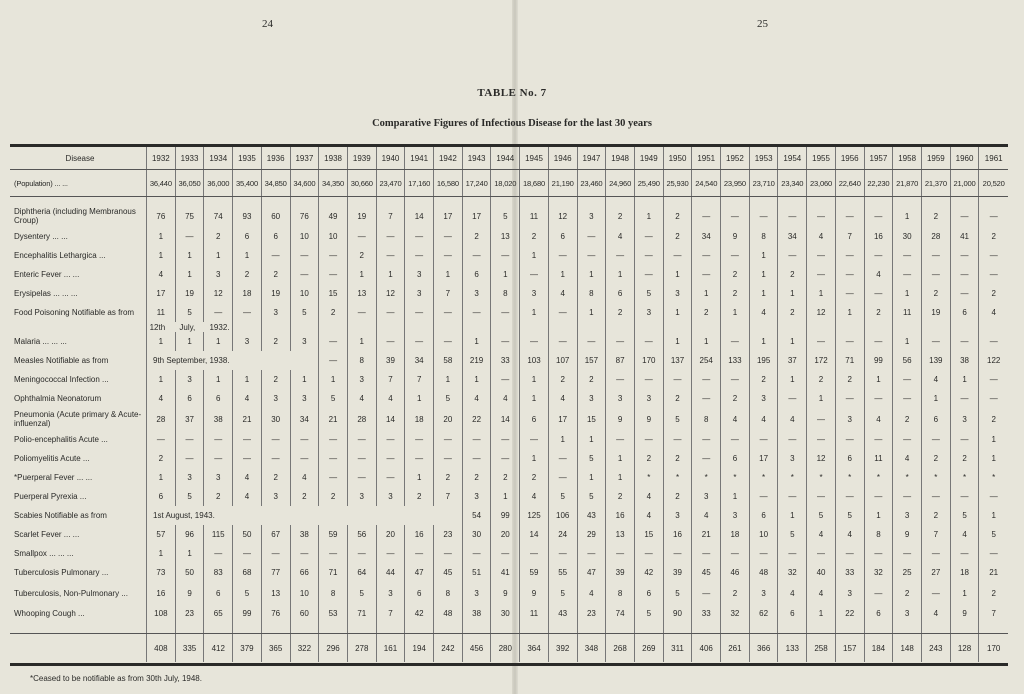 This screenshot has height=694, width=1024. Describe the element at coordinates (677, 534) in the screenshot. I see `data-cell: 16` at that location.